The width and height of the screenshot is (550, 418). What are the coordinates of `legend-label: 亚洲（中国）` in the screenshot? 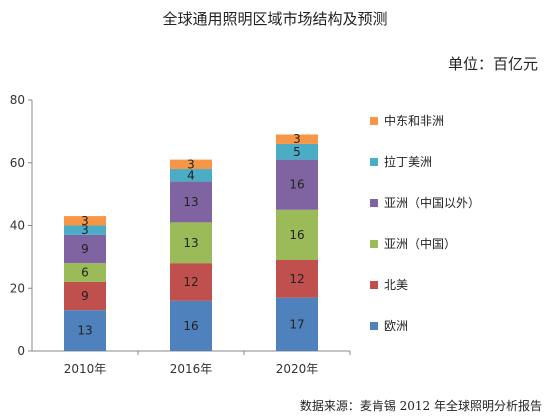 It's located at (420, 243).